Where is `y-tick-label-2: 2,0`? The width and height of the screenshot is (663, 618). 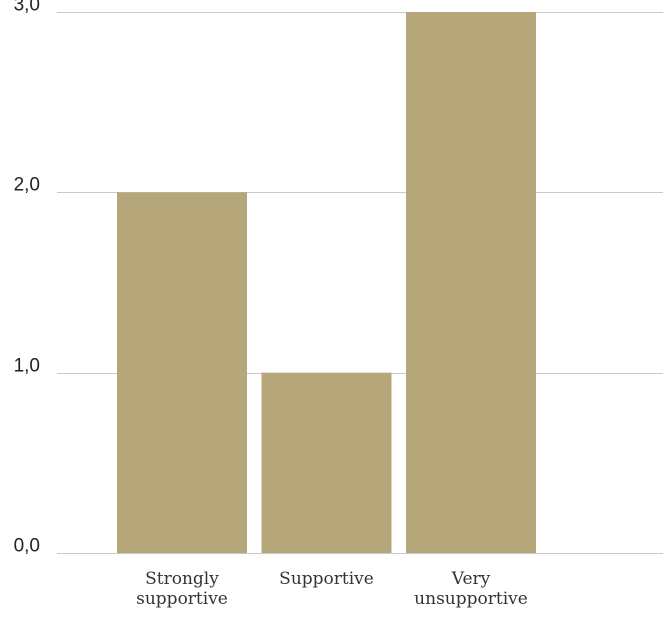
y-tick-label-2: 2,0 is located at coordinates (27, 185).